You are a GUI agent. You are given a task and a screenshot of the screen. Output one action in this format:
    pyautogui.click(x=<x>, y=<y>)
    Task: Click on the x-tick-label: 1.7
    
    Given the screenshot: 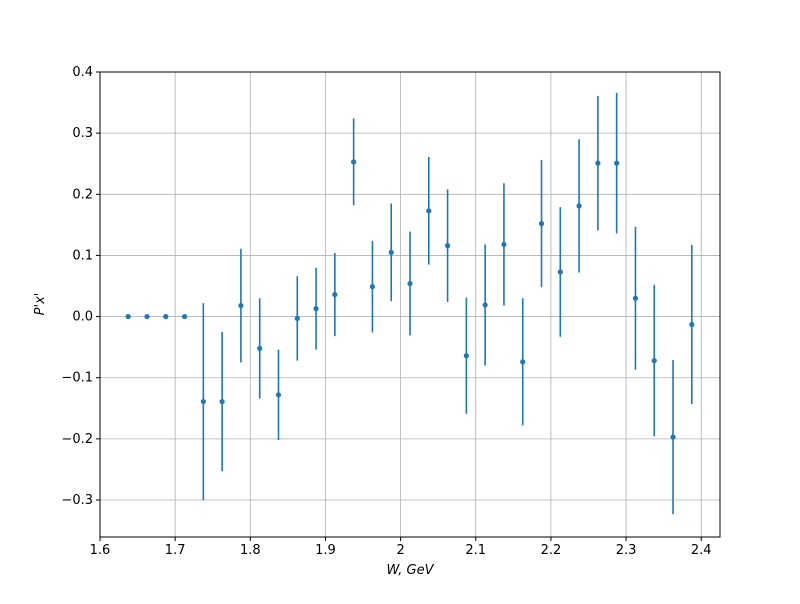 What is the action you would take?
    pyautogui.click(x=175, y=550)
    